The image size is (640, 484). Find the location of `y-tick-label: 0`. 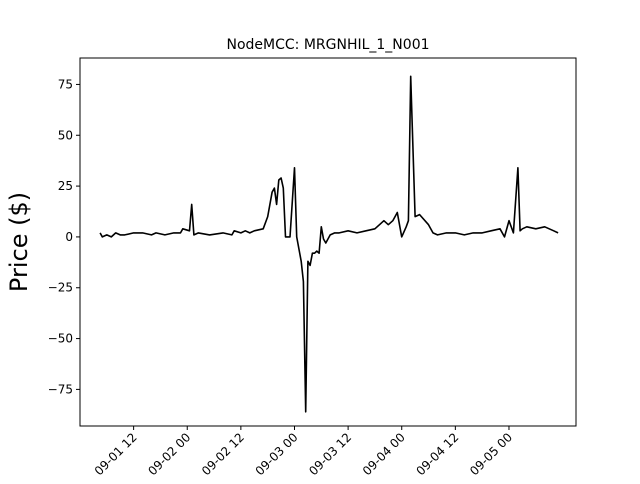

y-tick-label: 0 is located at coordinates (69, 237).